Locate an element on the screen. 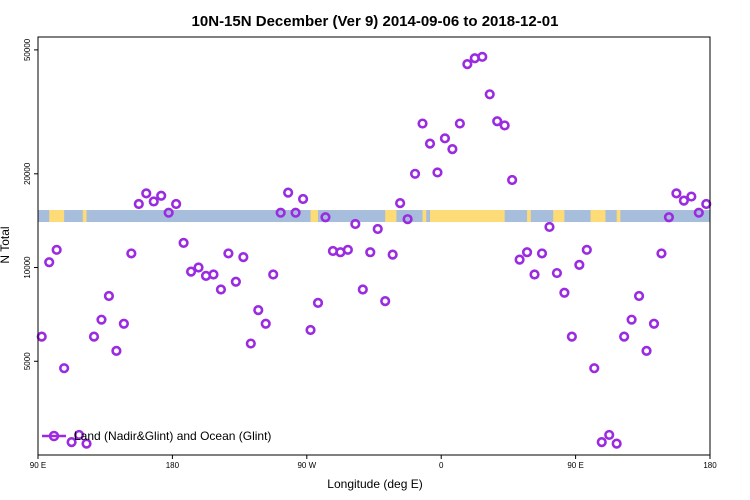 The image size is (750, 500). land-ocean-band is located at coordinates (374, 216).